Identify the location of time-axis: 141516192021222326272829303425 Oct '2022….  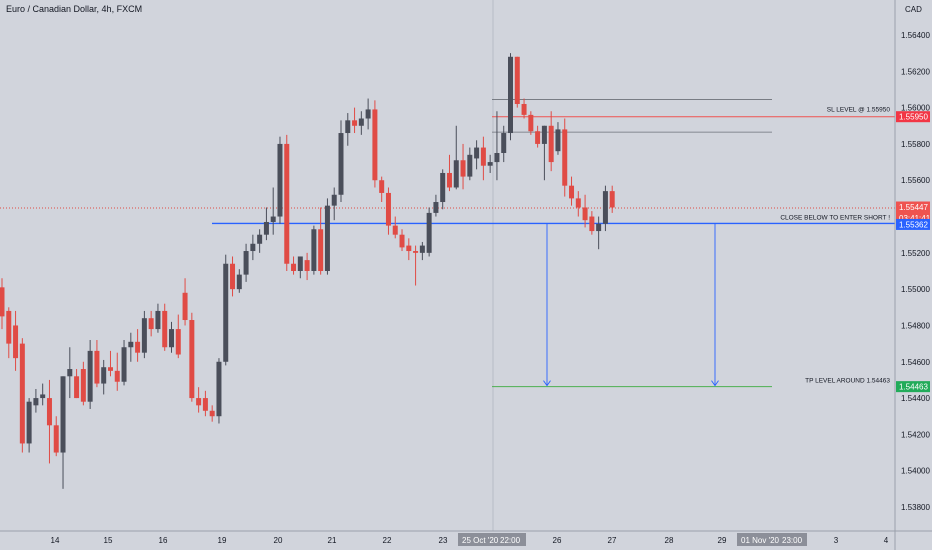
(470, 539).